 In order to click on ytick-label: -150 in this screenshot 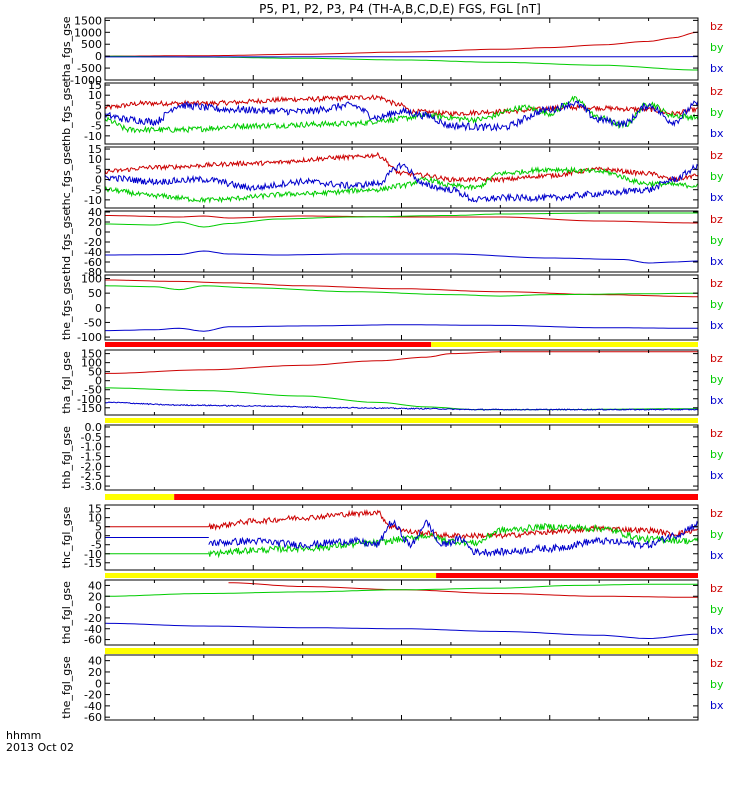, I will do `click(89, 408)`.